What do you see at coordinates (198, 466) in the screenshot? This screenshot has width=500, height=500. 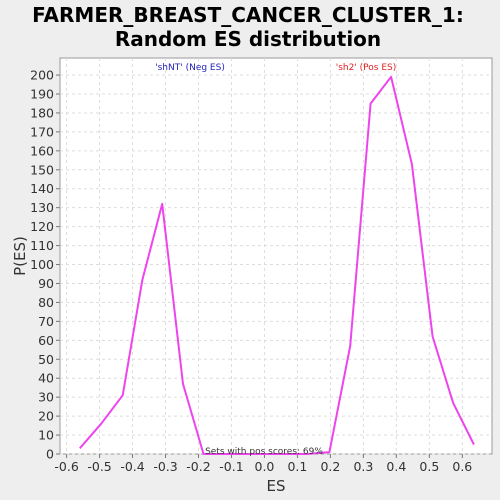 I see `x-tick-label: -0.2` at bounding box center [198, 466].